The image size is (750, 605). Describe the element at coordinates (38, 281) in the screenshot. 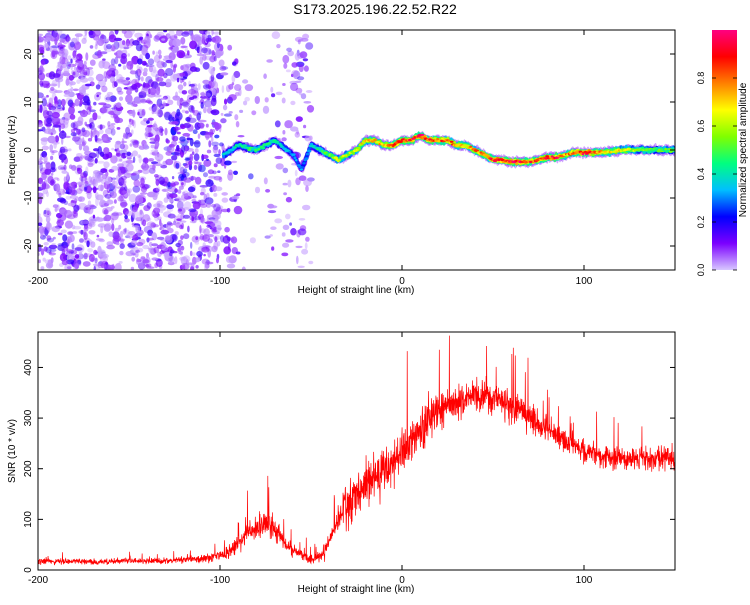

I see `spectrogram-x-tick-label: -200` at that location.